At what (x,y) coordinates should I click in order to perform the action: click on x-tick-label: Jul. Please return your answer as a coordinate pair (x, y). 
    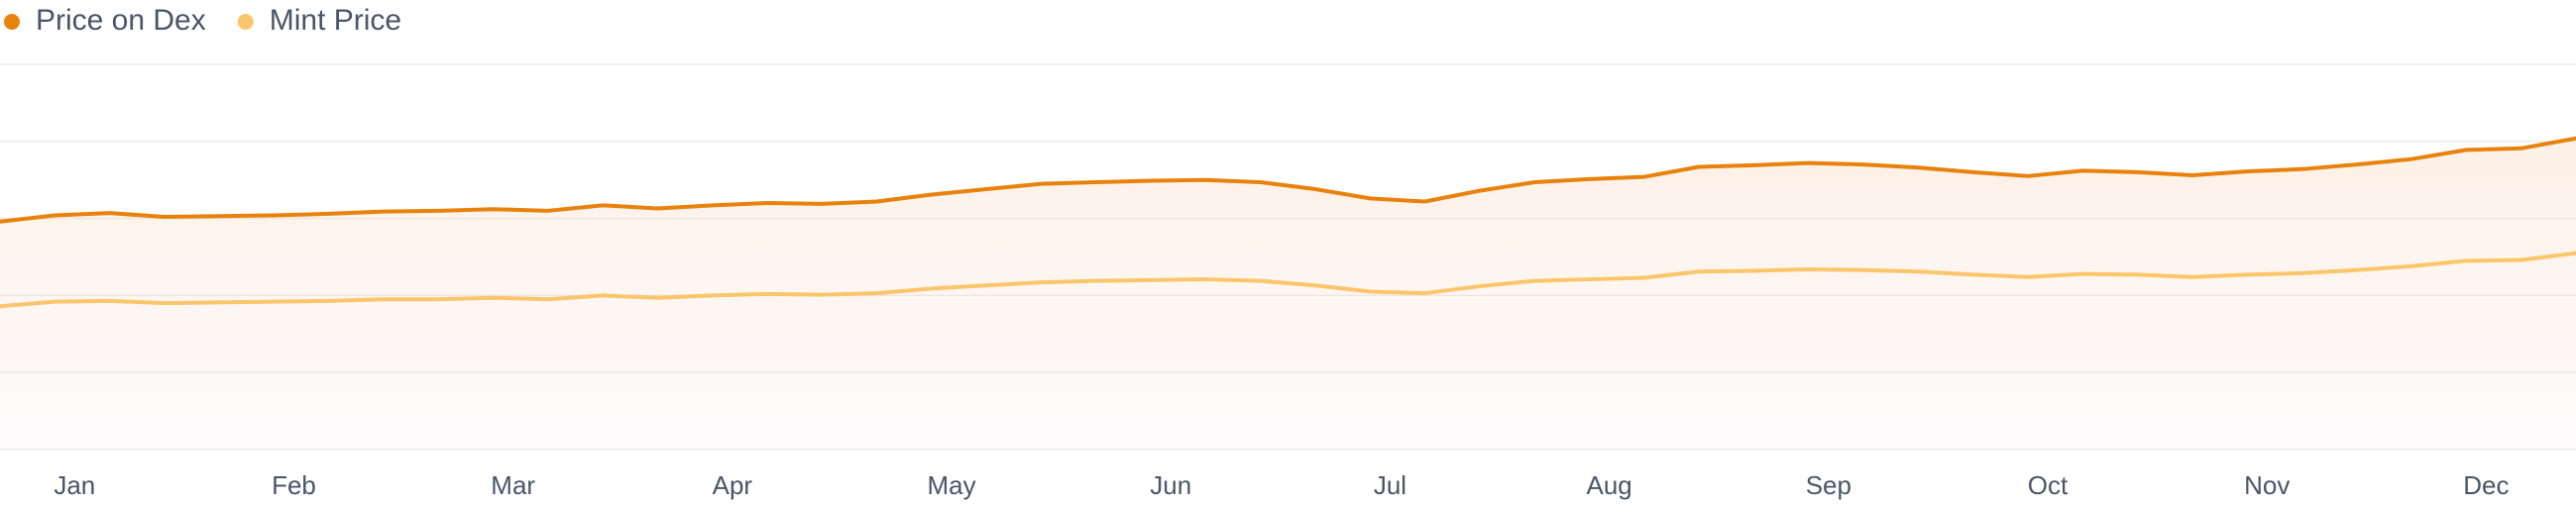
    Looking at the image, I should click on (1390, 485).